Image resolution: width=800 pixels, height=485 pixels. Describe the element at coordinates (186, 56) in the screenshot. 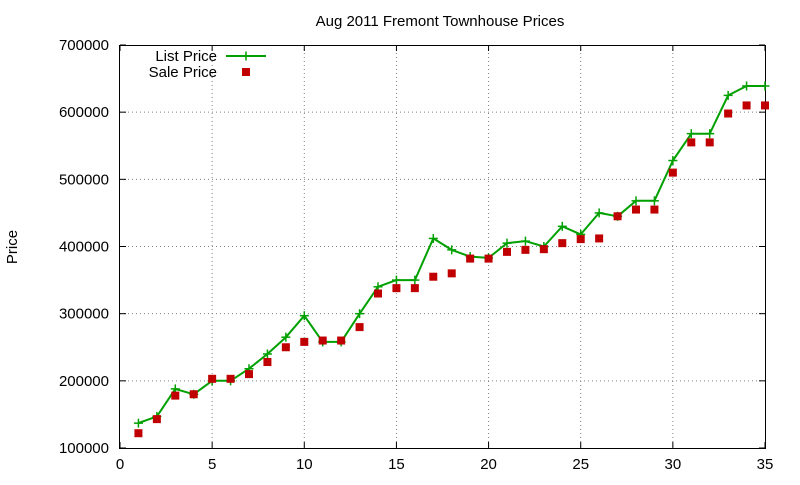

I see `legend-label-list-price: List Price` at that location.